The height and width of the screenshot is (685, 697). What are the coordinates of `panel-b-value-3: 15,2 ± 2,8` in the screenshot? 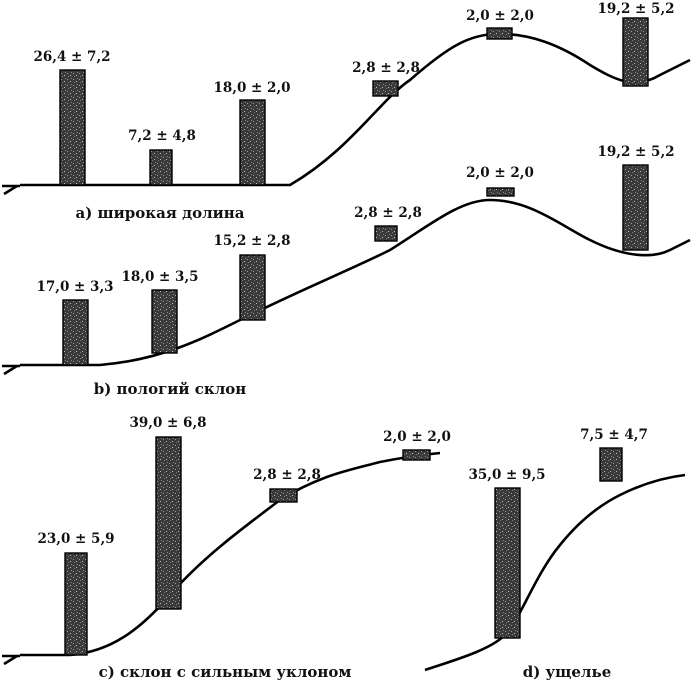 It's located at (251, 241).